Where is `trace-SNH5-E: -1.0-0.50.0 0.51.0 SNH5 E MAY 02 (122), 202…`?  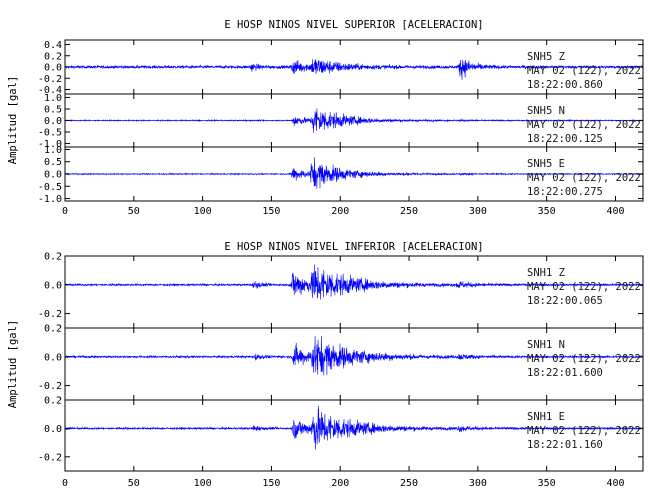 trace-SNH5-E: -1.0-0.50.0 0.51.0 SNH5 E MAY 02 (122), 202… is located at coordinates (341, 175).